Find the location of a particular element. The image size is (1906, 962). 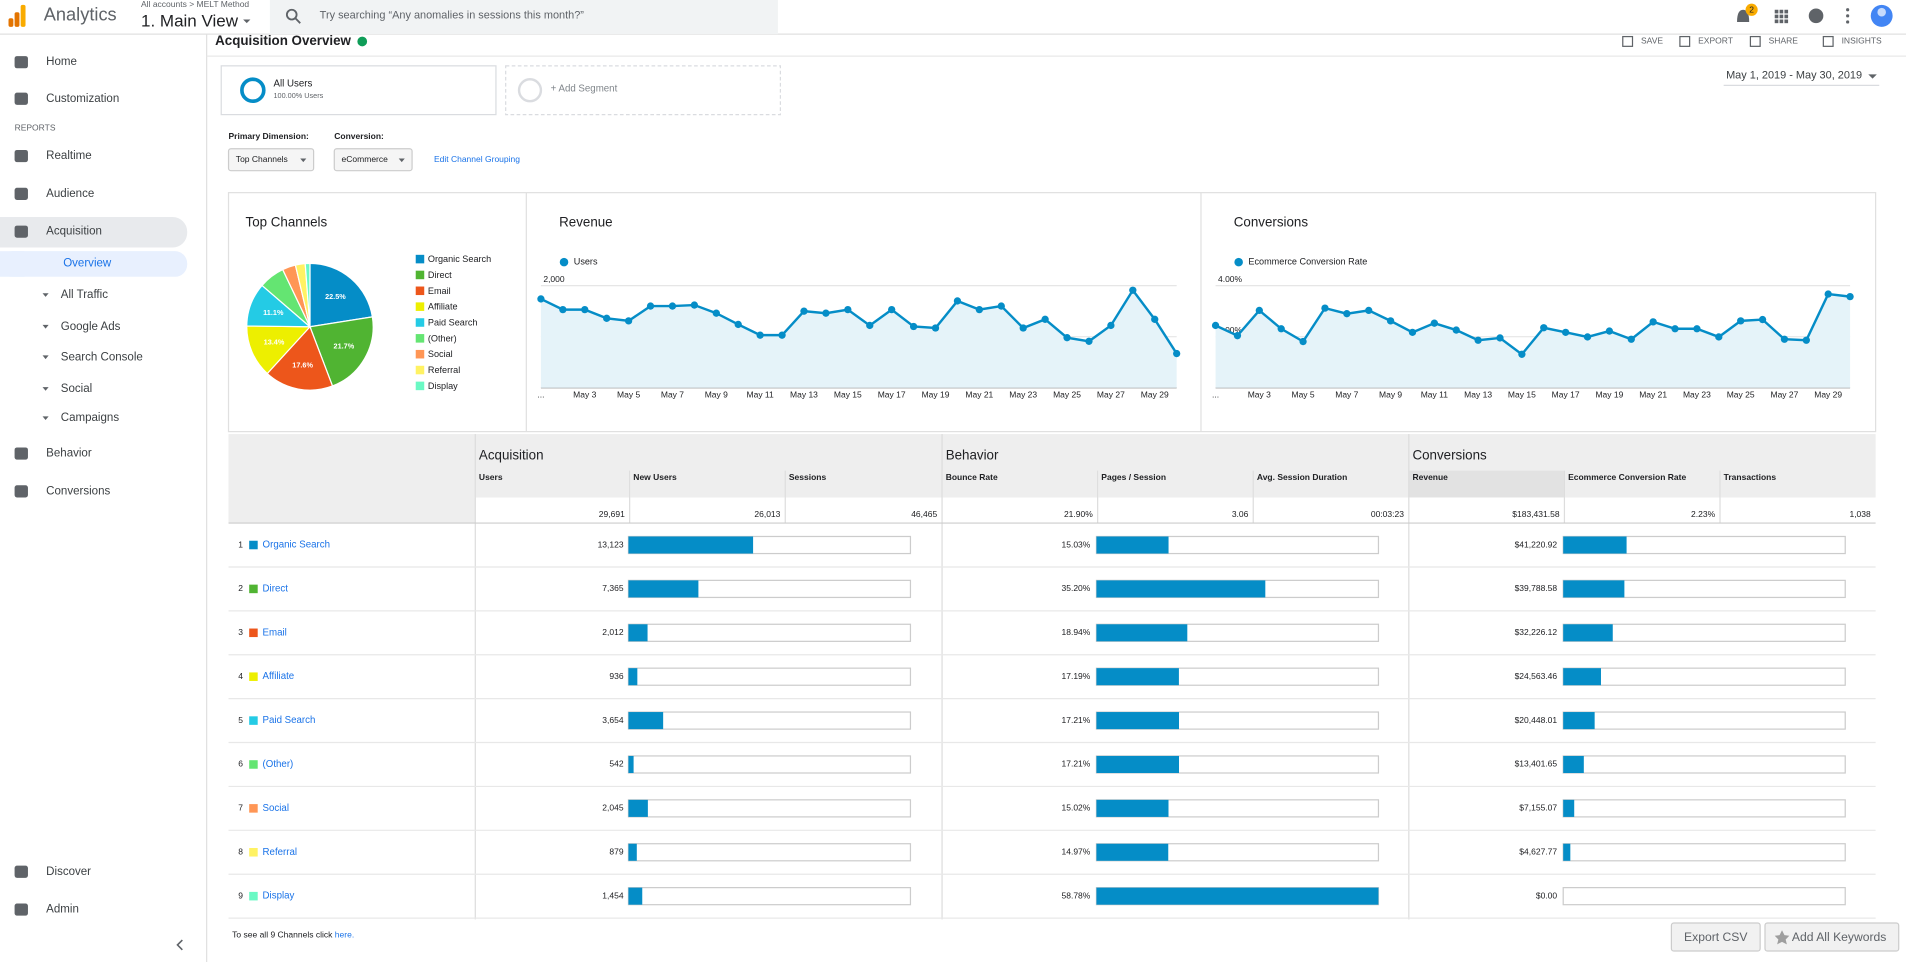

nav-subitem: Google Ads is located at coordinates (91, 327).